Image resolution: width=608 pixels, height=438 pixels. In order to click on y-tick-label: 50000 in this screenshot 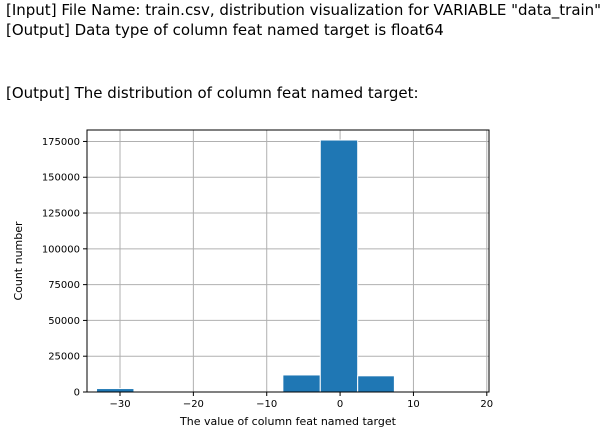, I will do `click(64, 321)`.